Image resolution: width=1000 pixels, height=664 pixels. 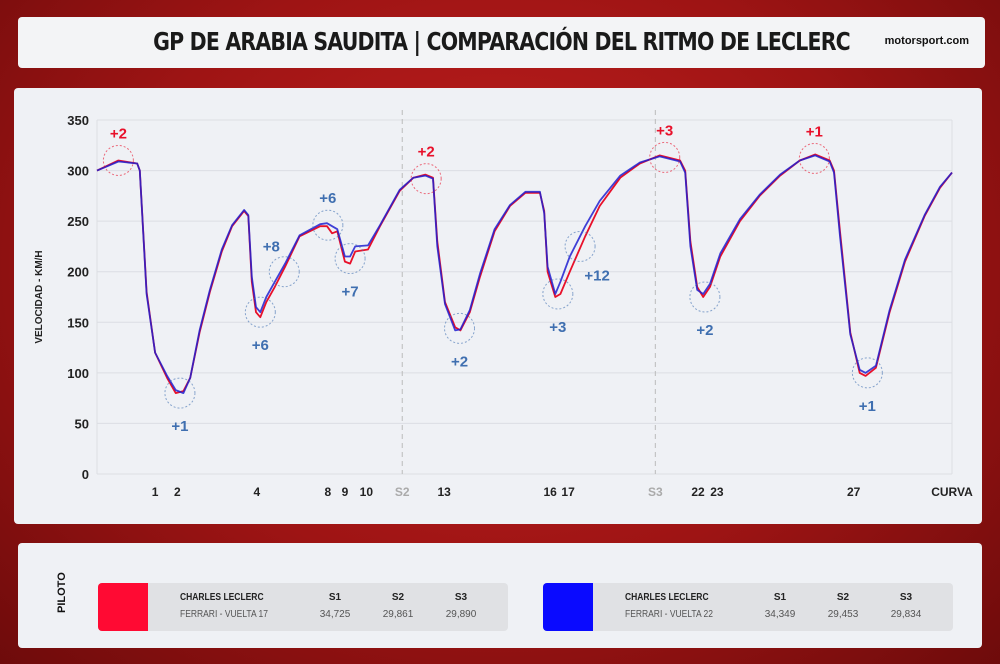 I want to click on s1-time: 34,725, so click(x=335, y=614).